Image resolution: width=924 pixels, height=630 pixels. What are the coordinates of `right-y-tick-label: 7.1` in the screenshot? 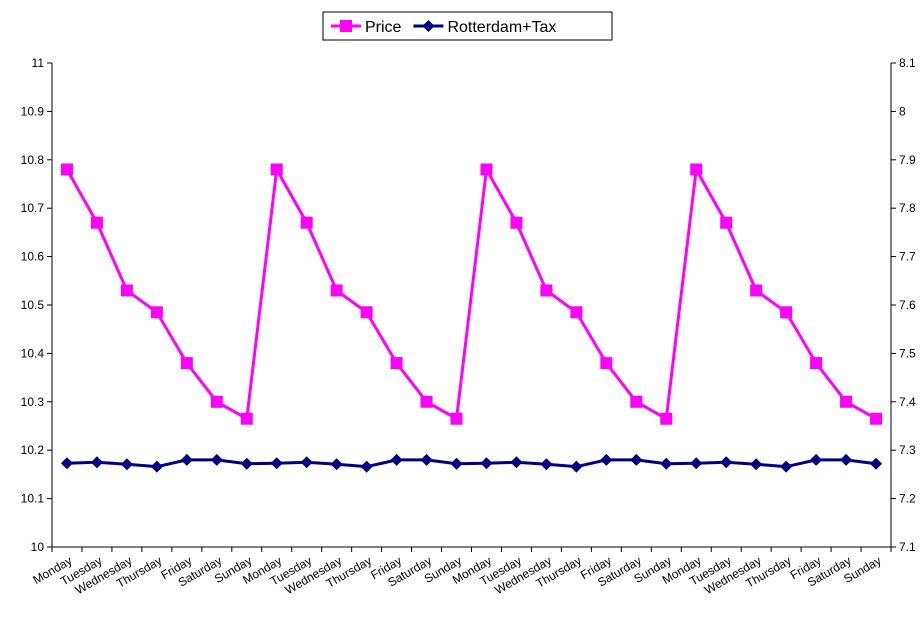 It's located at (907, 547).